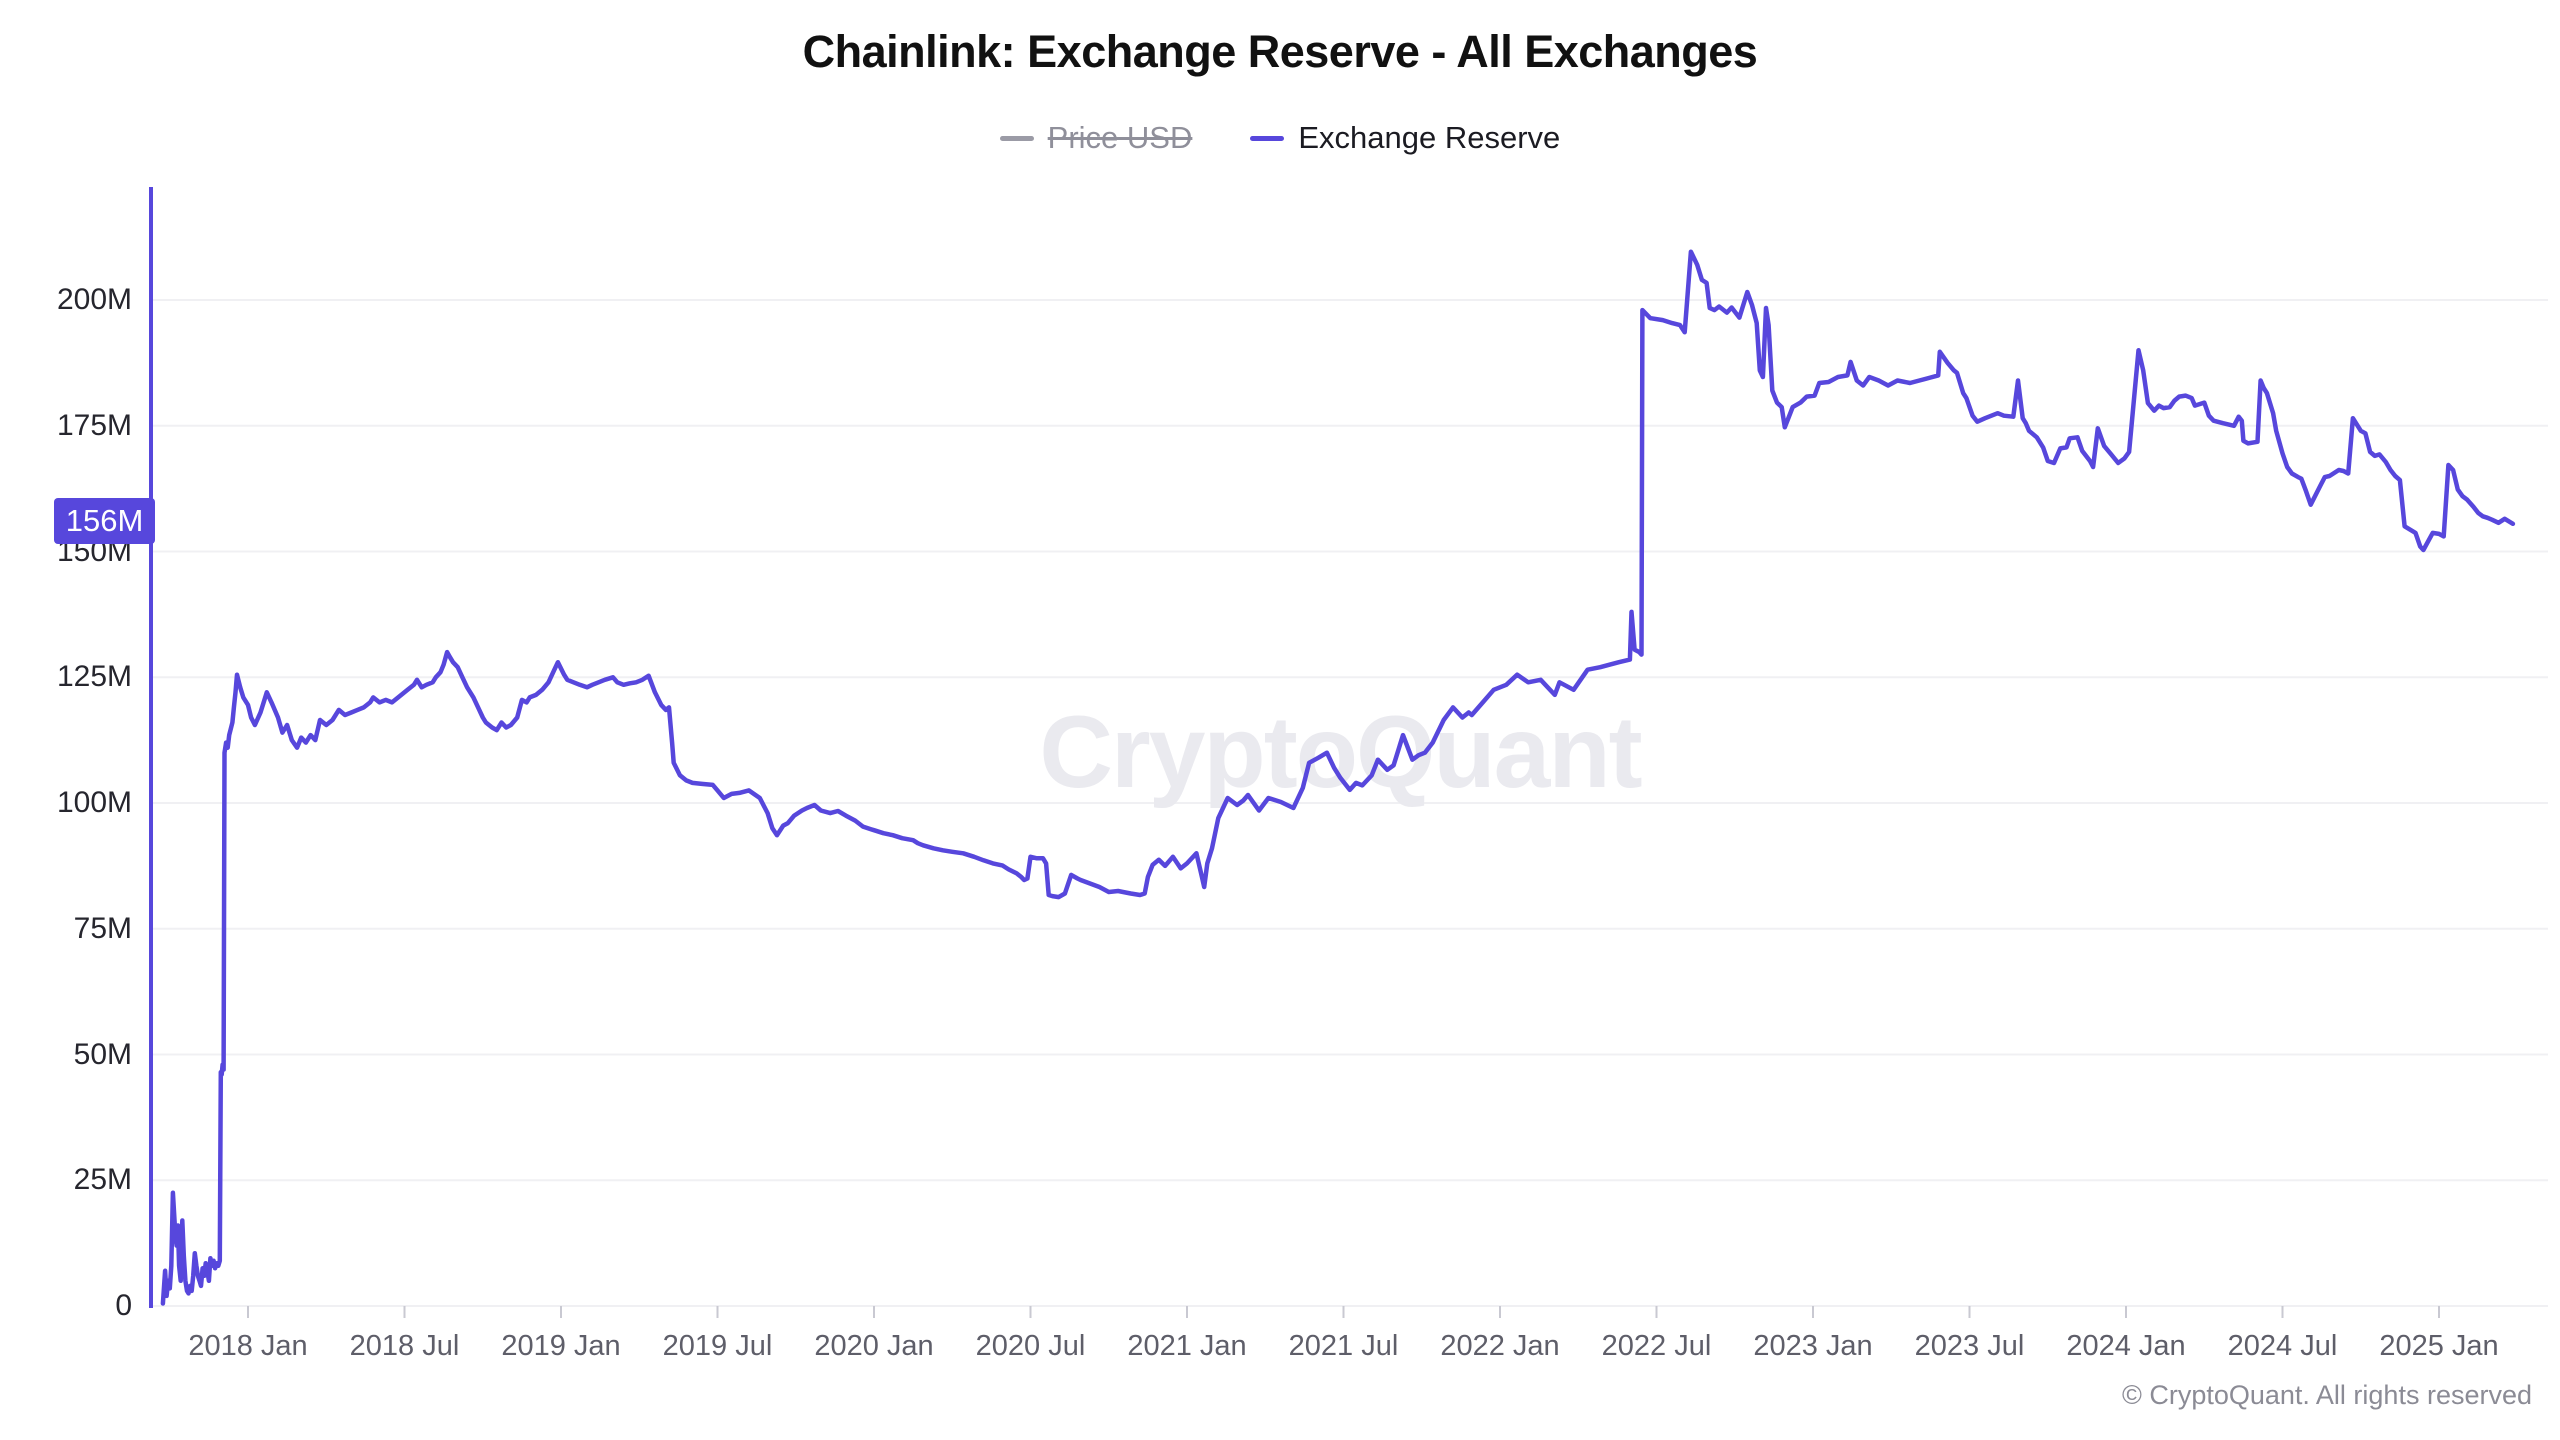 The width and height of the screenshot is (2560, 1440). I want to click on x-axis-label: 2019 Jan, so click(561, 1346).